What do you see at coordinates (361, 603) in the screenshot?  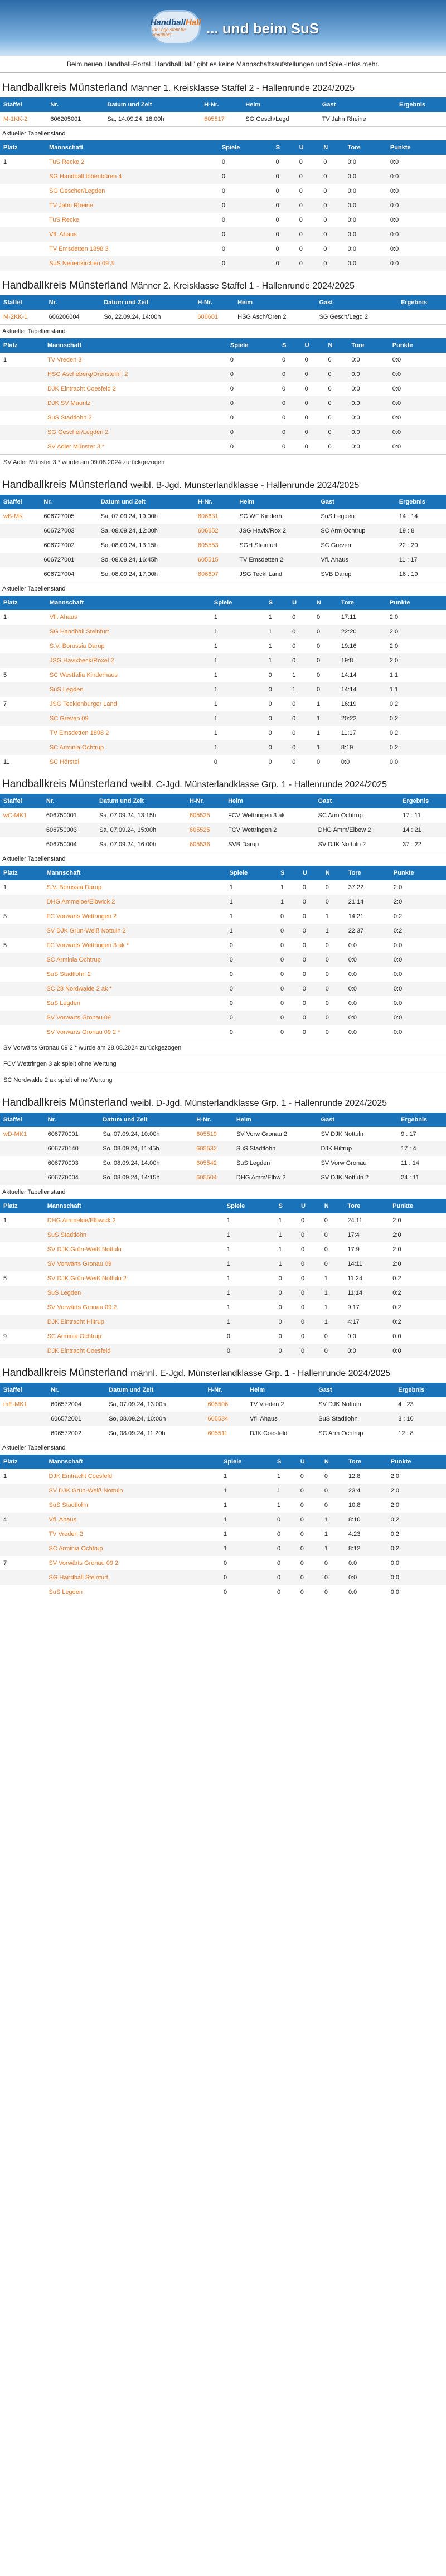 I see `standings-col-header: Tore` at bounding box center [361, 603].